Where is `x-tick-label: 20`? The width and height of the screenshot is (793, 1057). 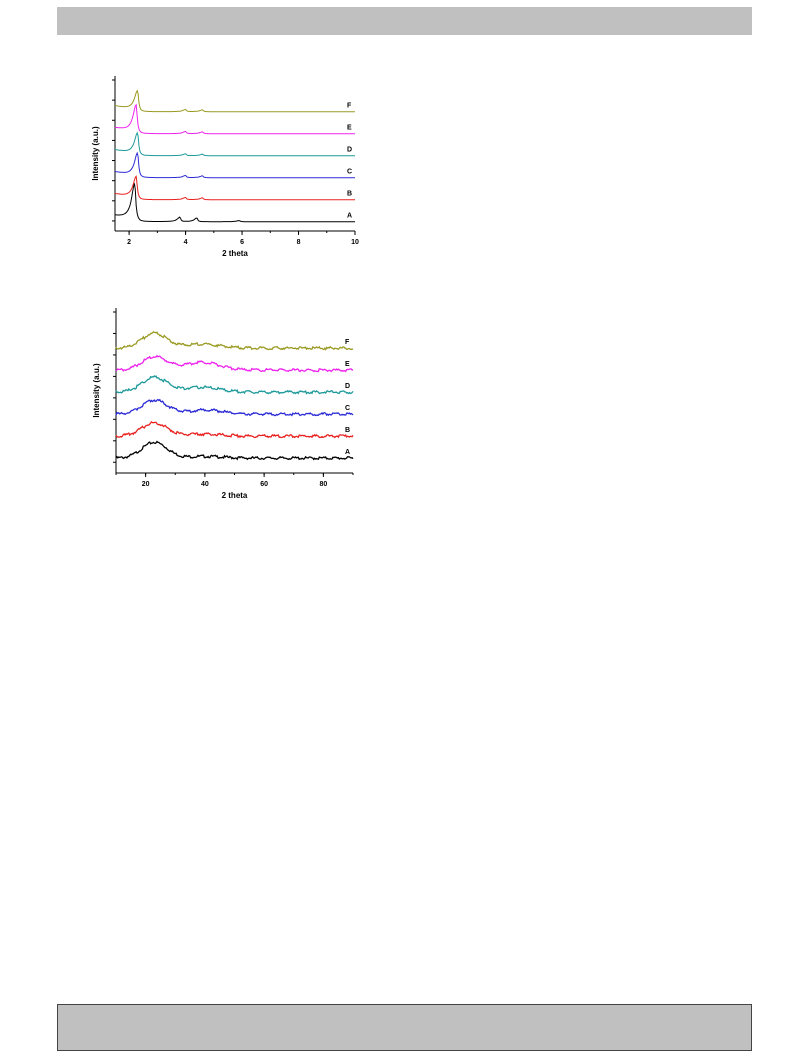
x-tick-label: 20 is located at coordinates (146, 484).